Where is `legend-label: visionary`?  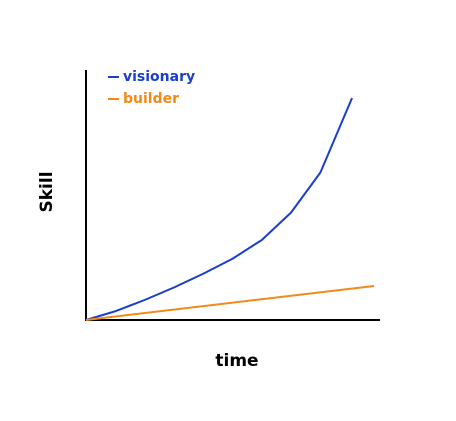
legend-label: visionary is located at coordinates (159, 77).